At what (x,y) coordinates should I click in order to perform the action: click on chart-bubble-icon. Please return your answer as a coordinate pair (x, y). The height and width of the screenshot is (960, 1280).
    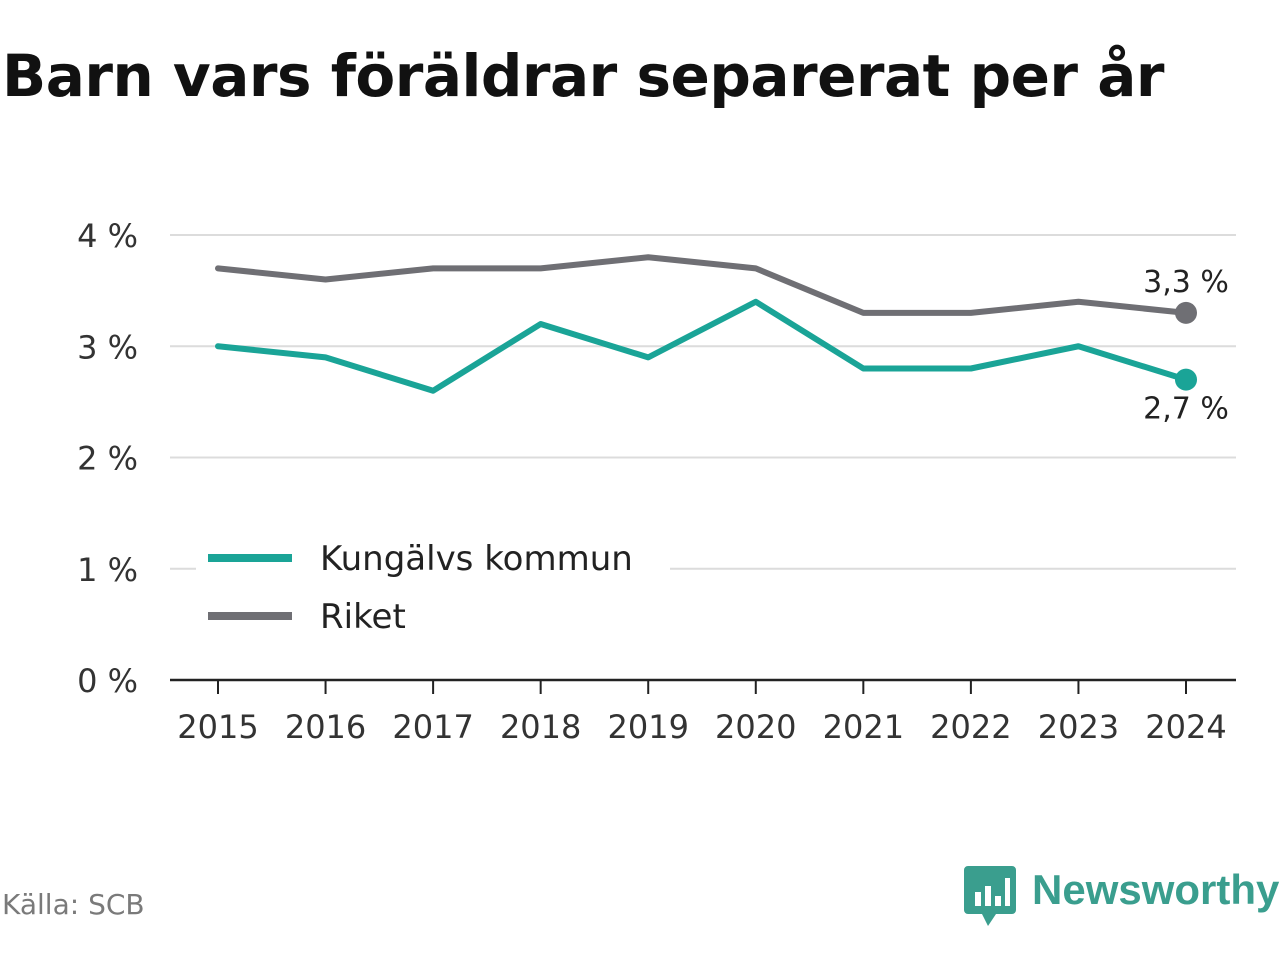
    Looking at the image, I should click on (990, 896).